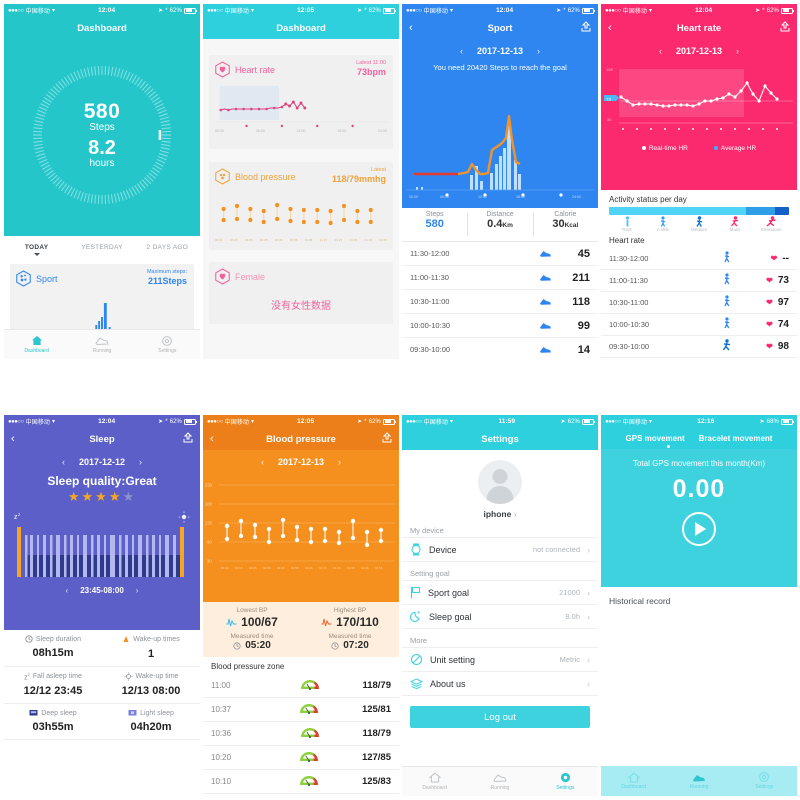  What do you see at coordinates (699, 303) in the screenshot?
I see `table-row: 10:30-11:00 ❤ 97` at bounding box center [699, 303].